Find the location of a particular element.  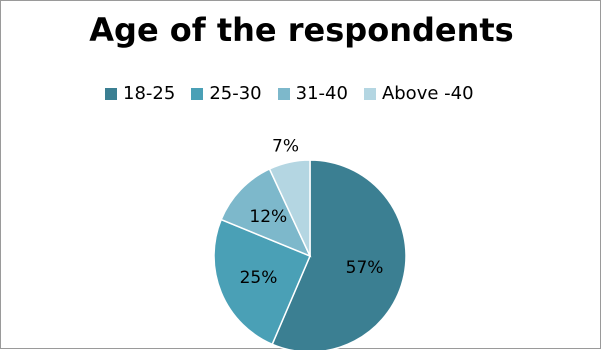

legend-item-25-30: 25-30 is located at coordinates (226, 93).